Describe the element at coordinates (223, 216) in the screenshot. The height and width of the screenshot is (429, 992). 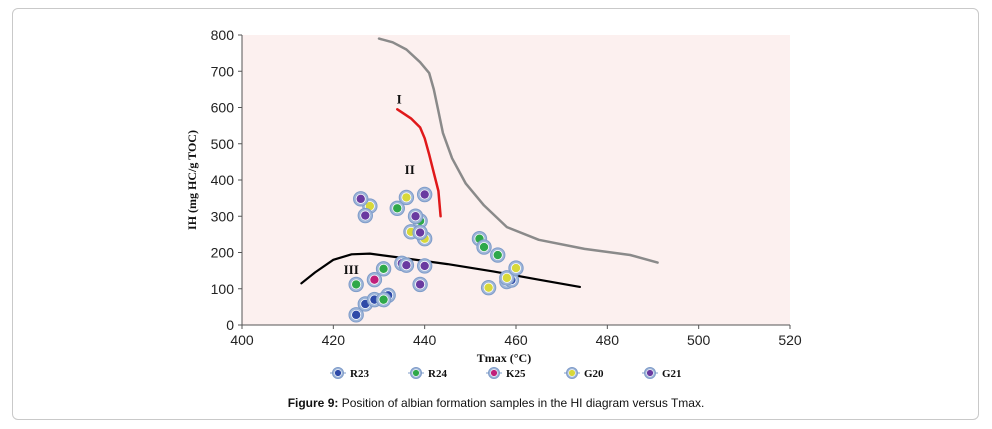
I see `y-tick-label: 300` at that location.